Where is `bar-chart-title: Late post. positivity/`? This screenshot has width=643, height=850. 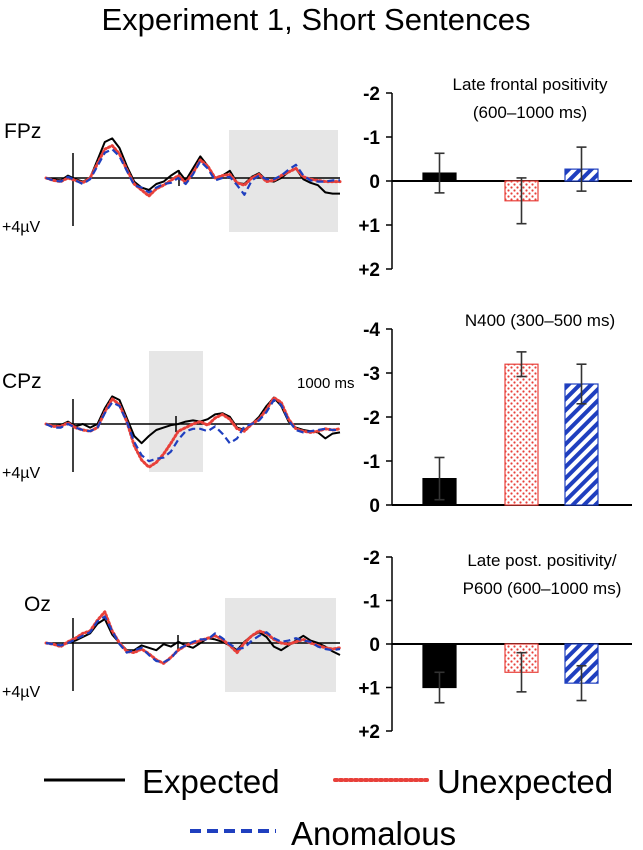
bar-chart-title: Late post. positivity/ is located at coordinates (542, 560).